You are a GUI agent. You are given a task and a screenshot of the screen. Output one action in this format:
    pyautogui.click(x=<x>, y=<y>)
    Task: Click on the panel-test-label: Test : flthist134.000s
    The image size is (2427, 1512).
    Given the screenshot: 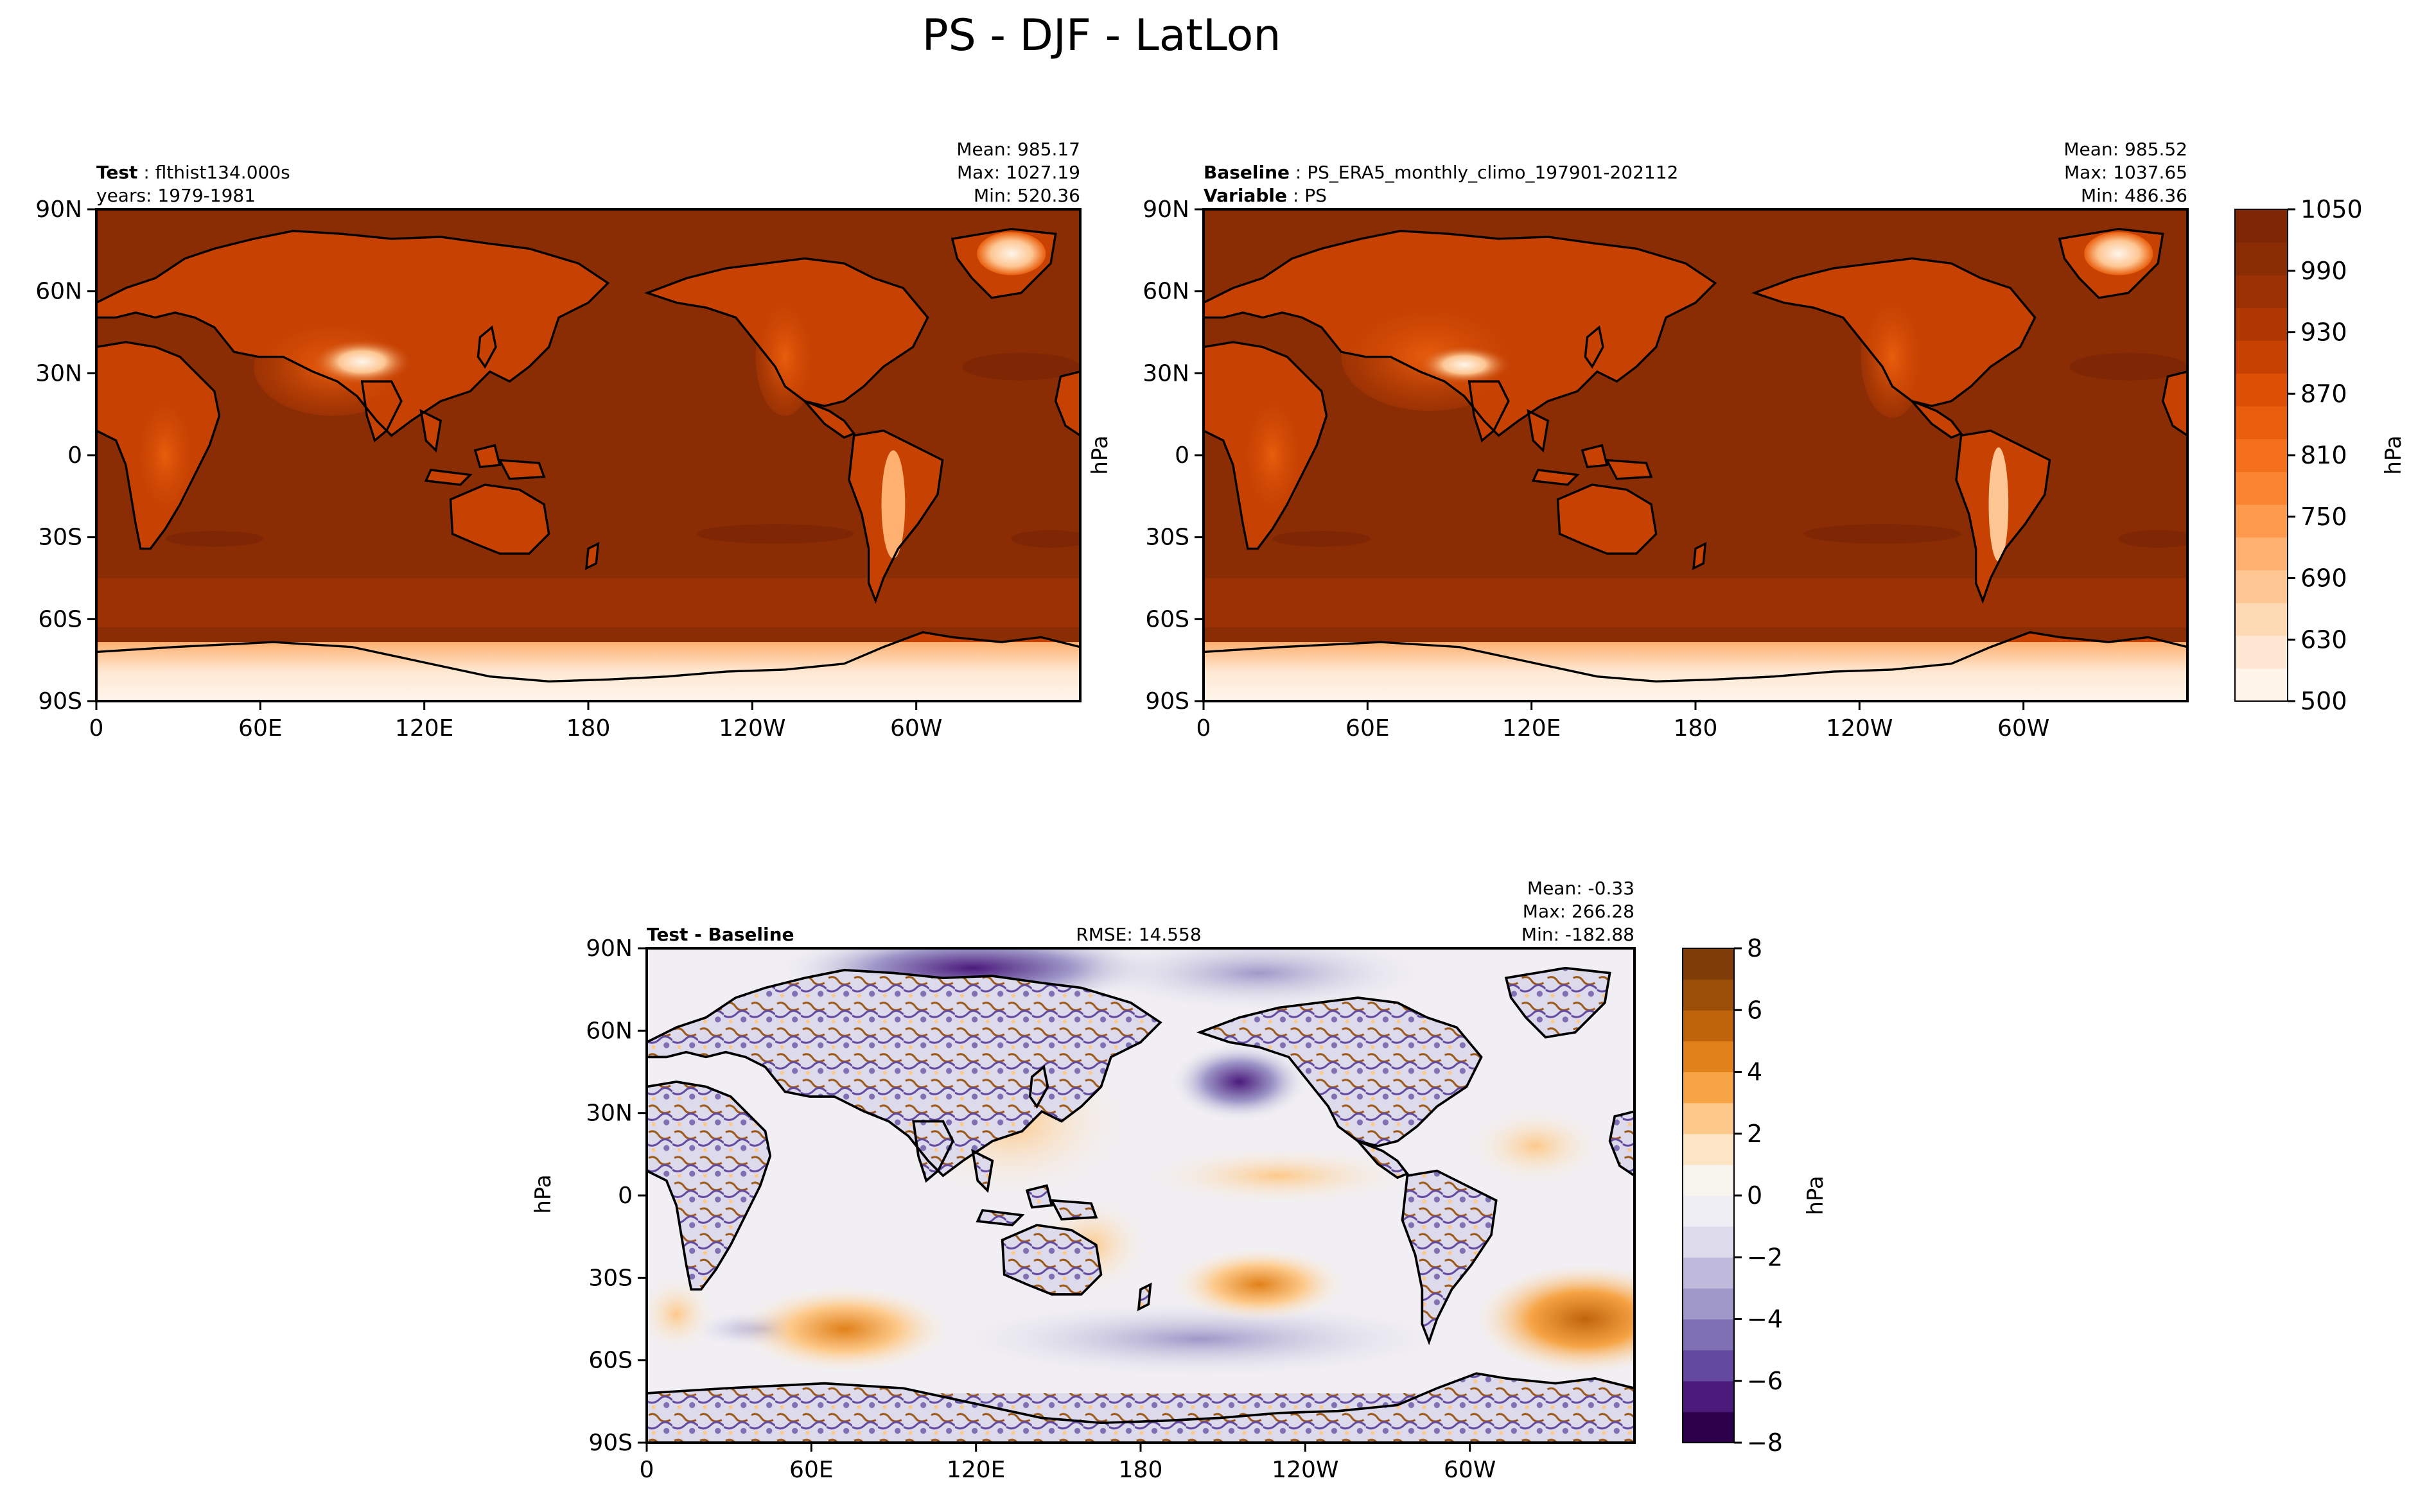 What is the action you would take?
    pyautogui.click(x=193, y=172)
    